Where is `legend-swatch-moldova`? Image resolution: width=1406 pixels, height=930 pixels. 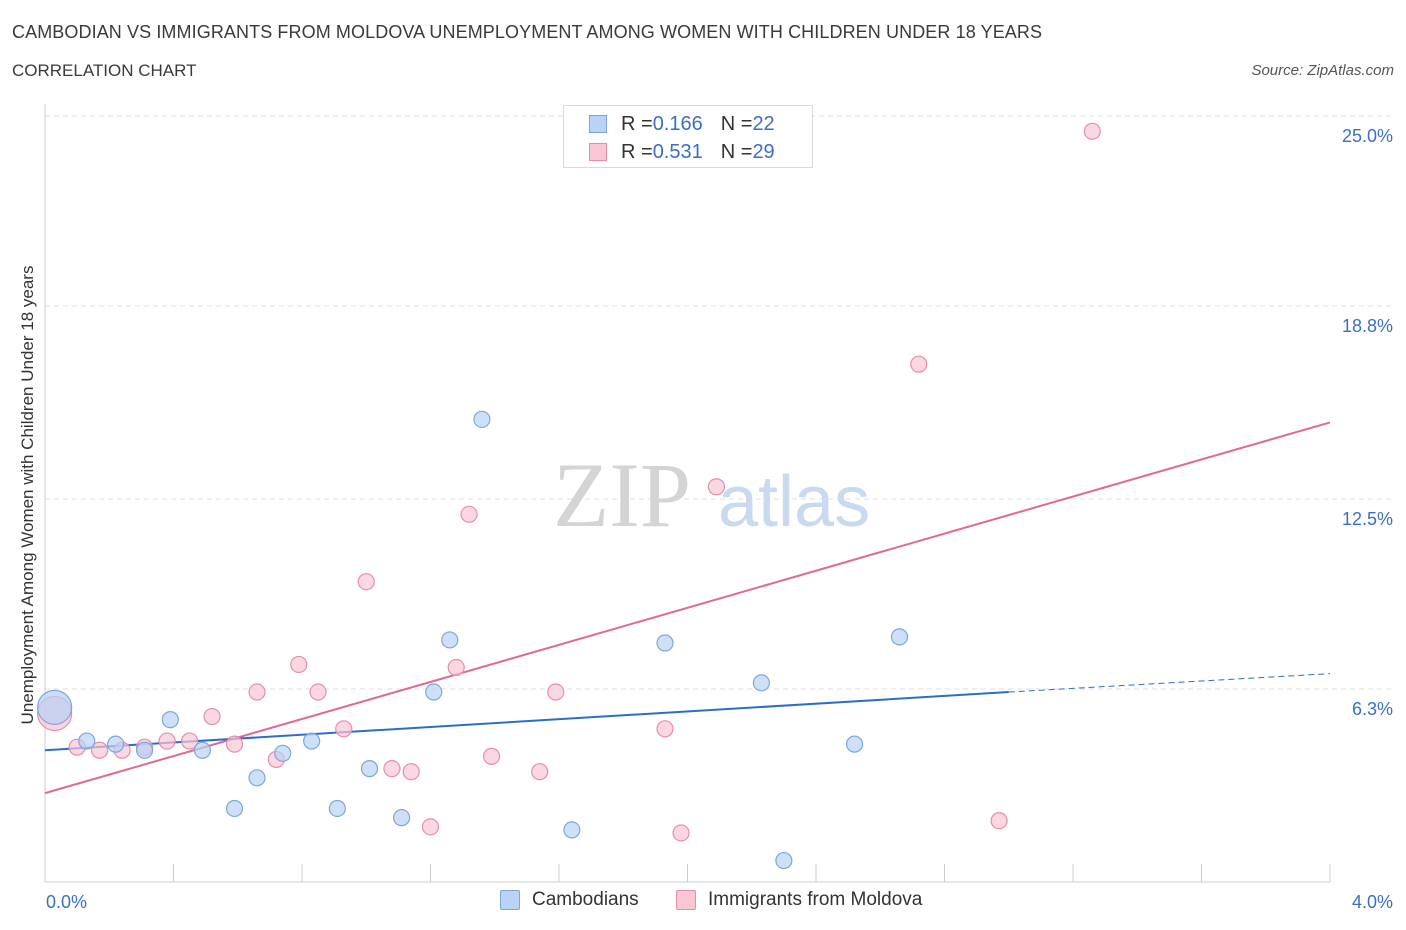
legend-swatch-moldova is located at coordinates (598, 152).